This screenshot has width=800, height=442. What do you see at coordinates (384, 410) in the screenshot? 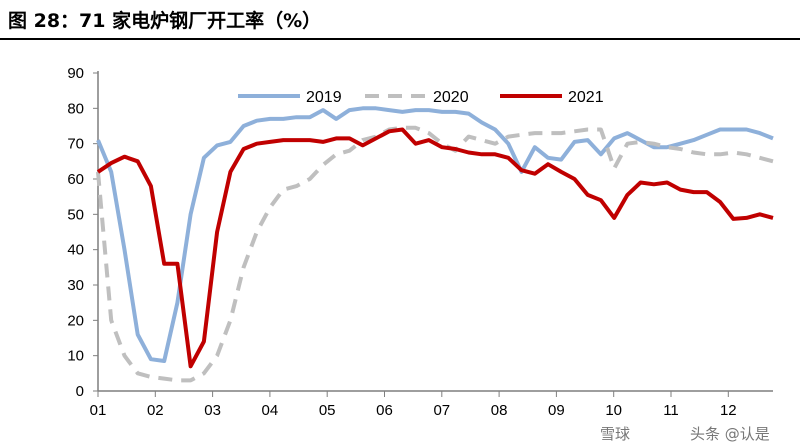
I see `x-tick-label: 06` at bounding box center [384, 410].